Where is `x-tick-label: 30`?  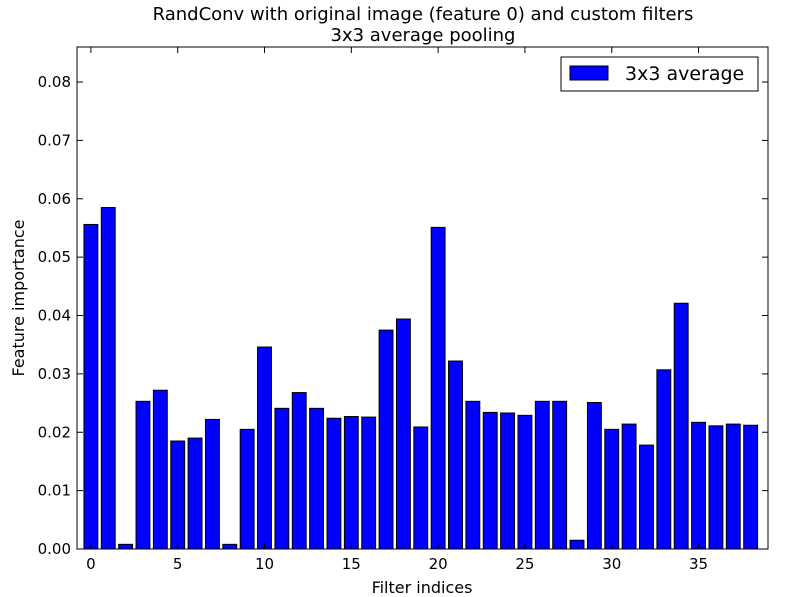 x-tick-label: 30 is located at coordinates (611, 564).